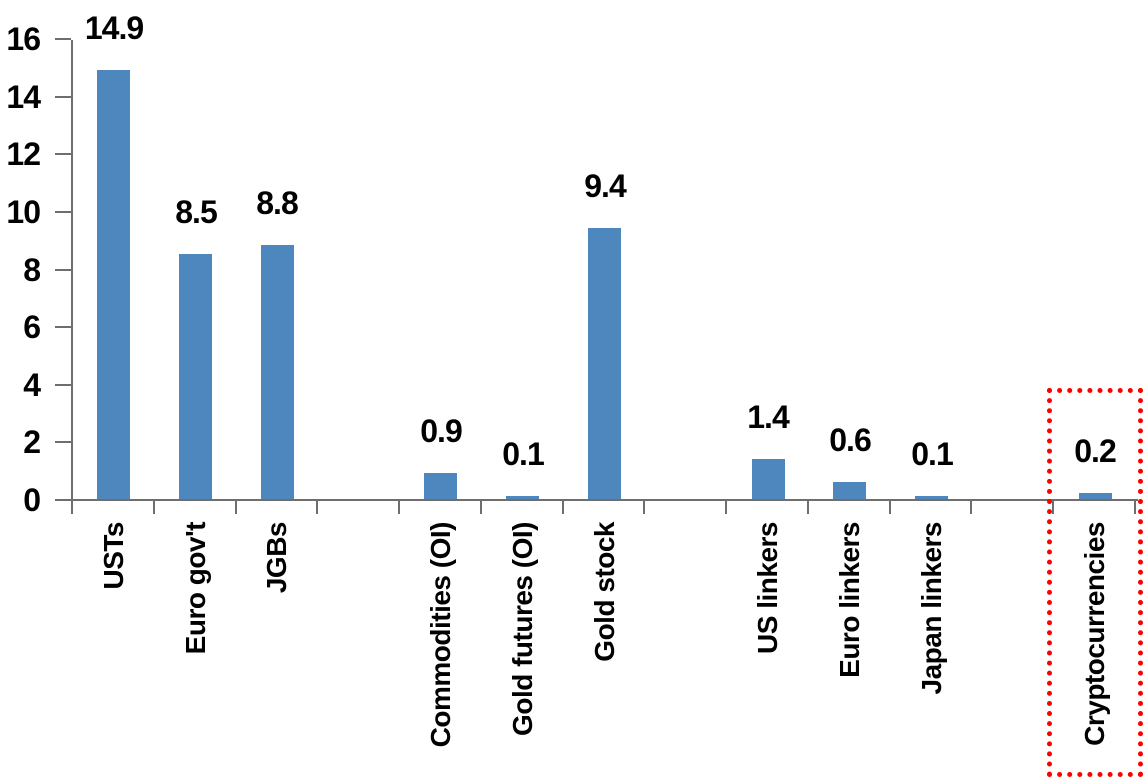 Image resolution: width=1146 pixels, height=780 pixels. Describe the element at coordinates (604, 592) in the screenshot. I see `category-label: Gold stock` at that location.